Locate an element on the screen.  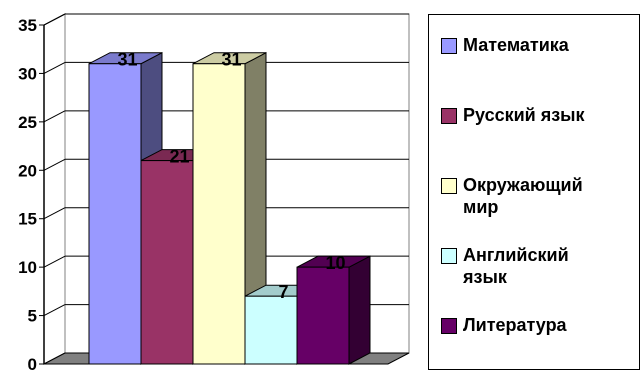
bar-side is located at coordinates (359, 310).